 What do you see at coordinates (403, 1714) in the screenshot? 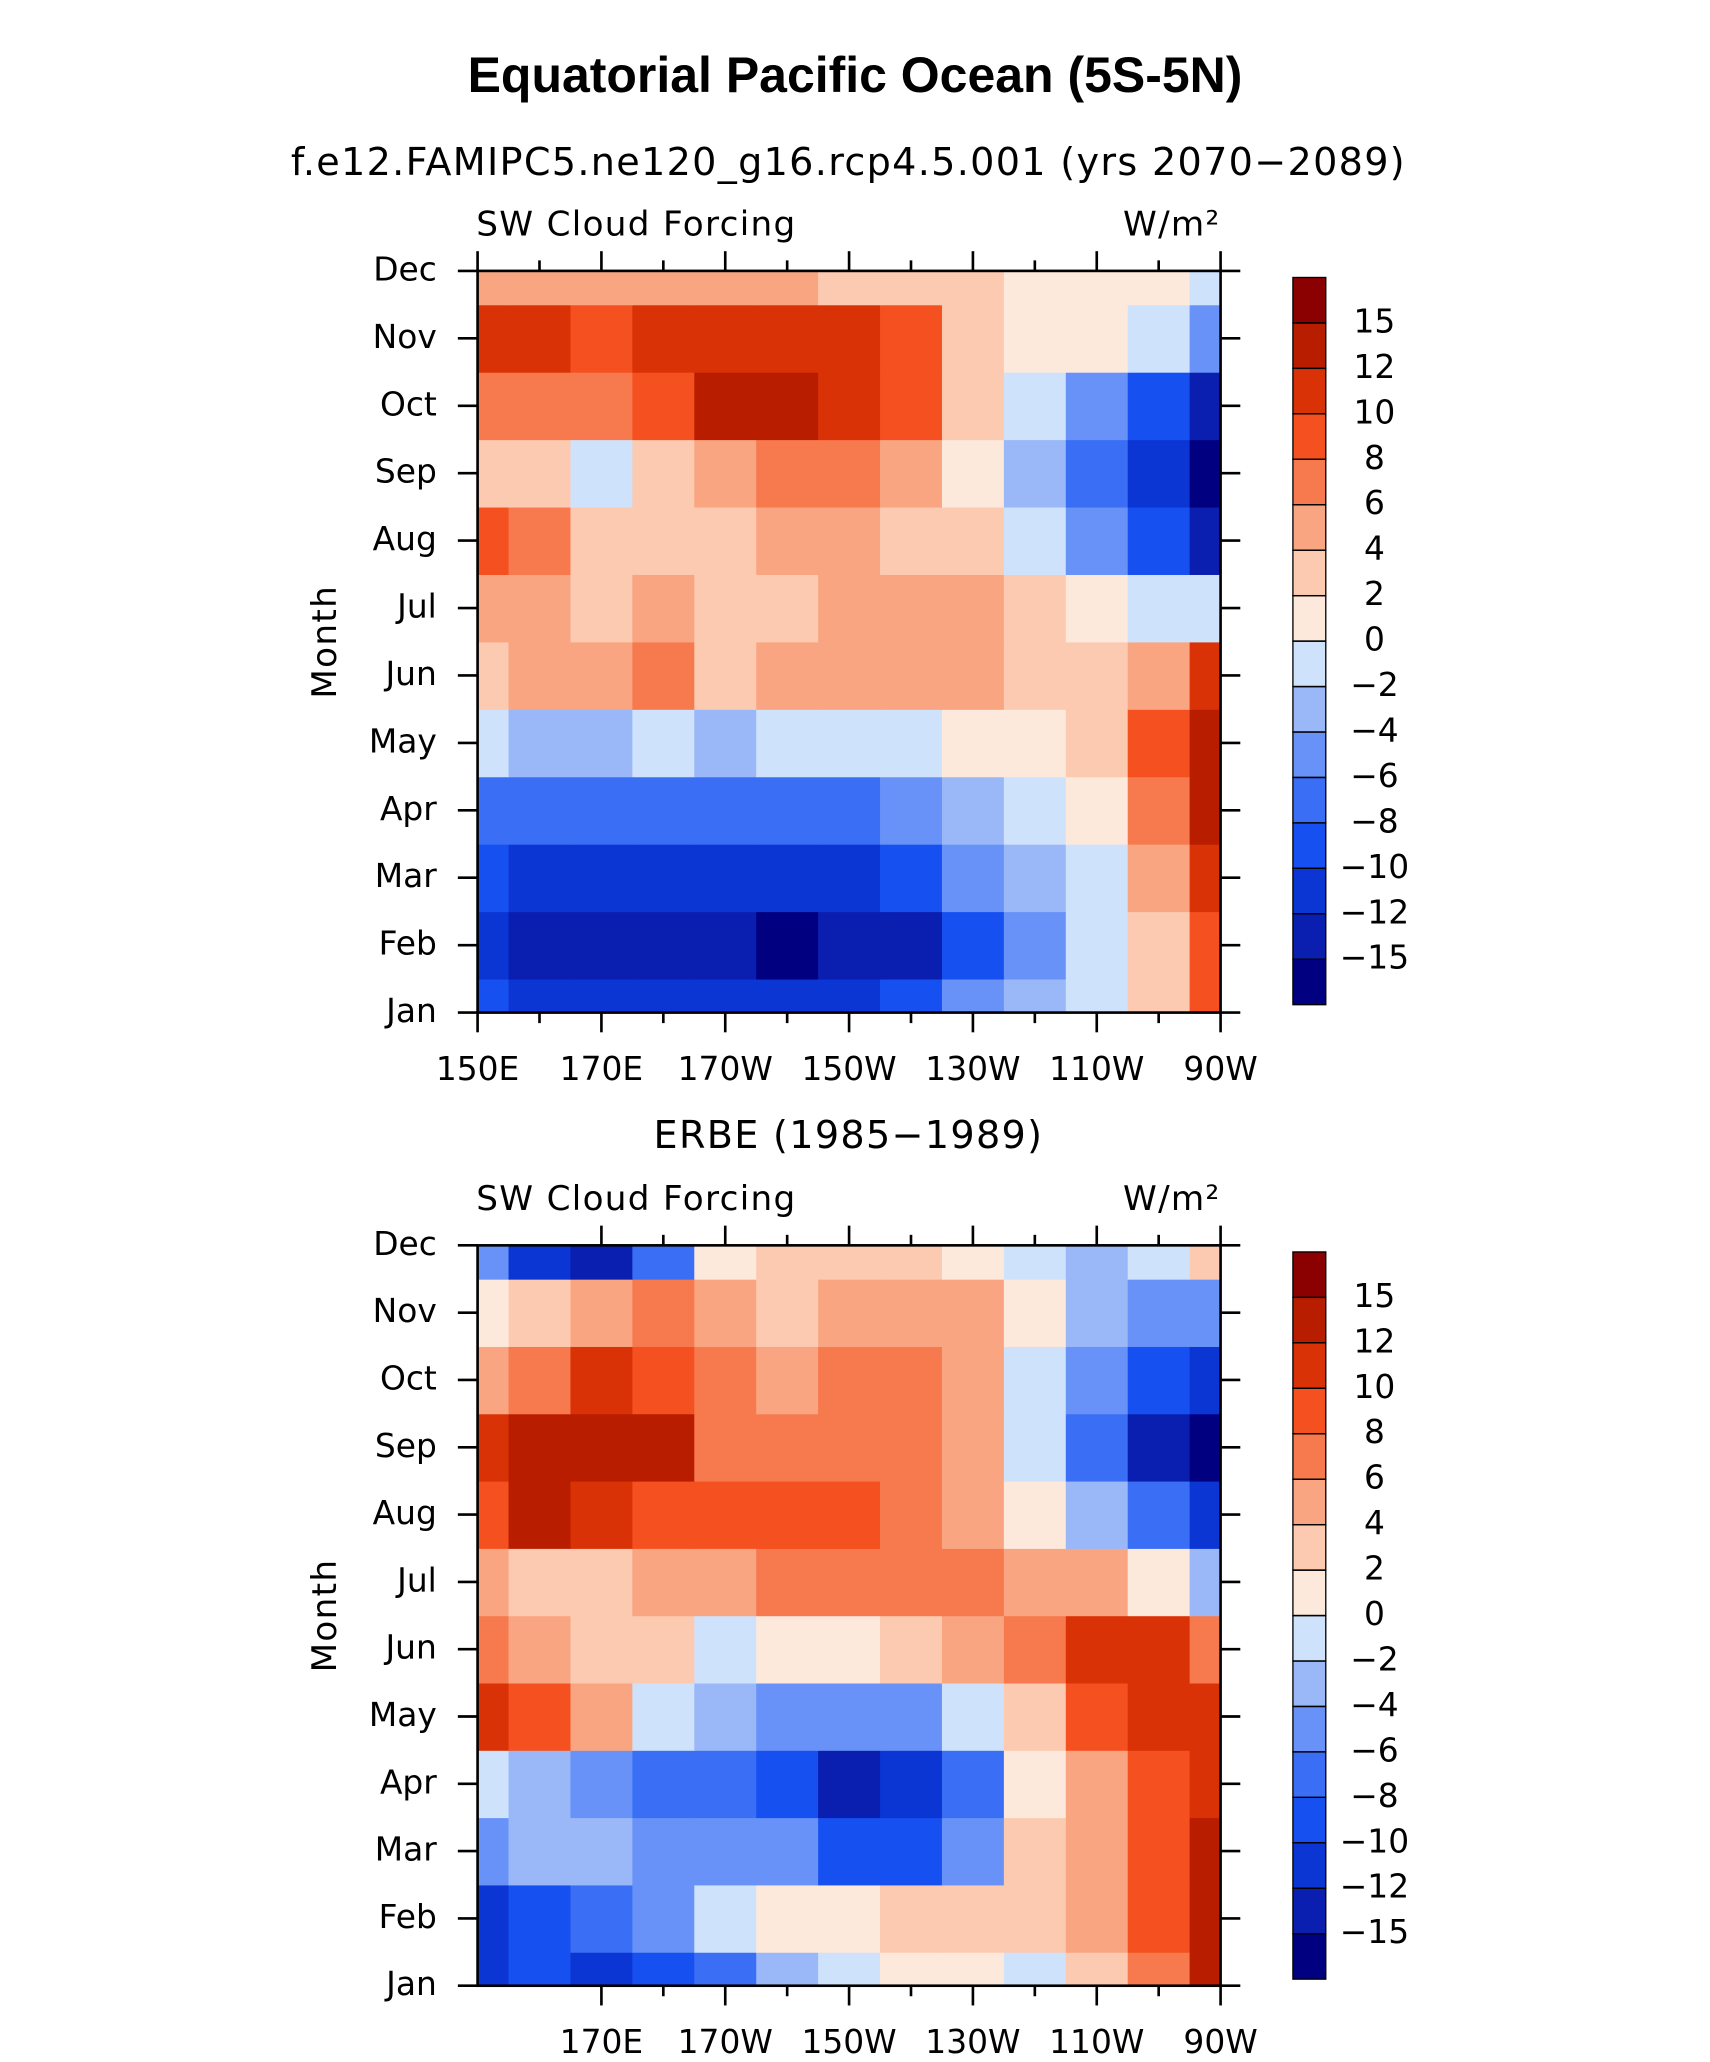
I see `y-tick-label: May` at bounding box center [403, 1714].